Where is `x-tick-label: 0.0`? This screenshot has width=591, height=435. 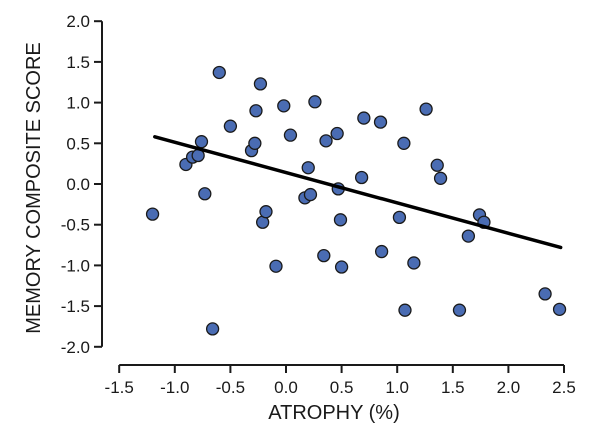
x-tick-label: 0.0 is located at coordinates (286, 387).